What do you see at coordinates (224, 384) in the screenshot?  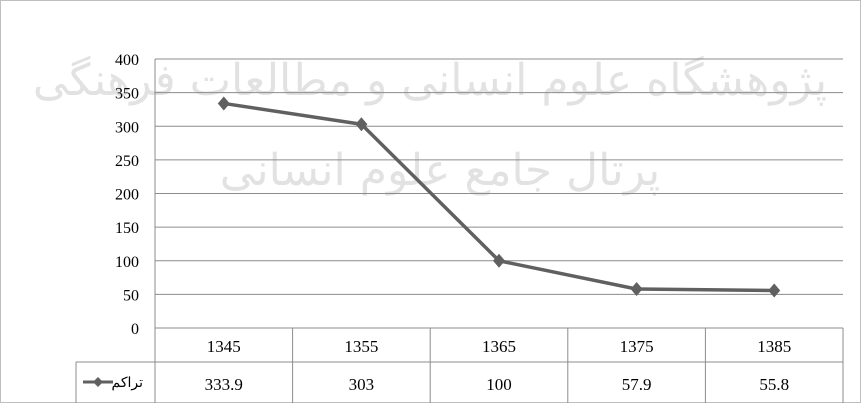 I see `data-table-value: 333.9` at bounding box center [224, 384].